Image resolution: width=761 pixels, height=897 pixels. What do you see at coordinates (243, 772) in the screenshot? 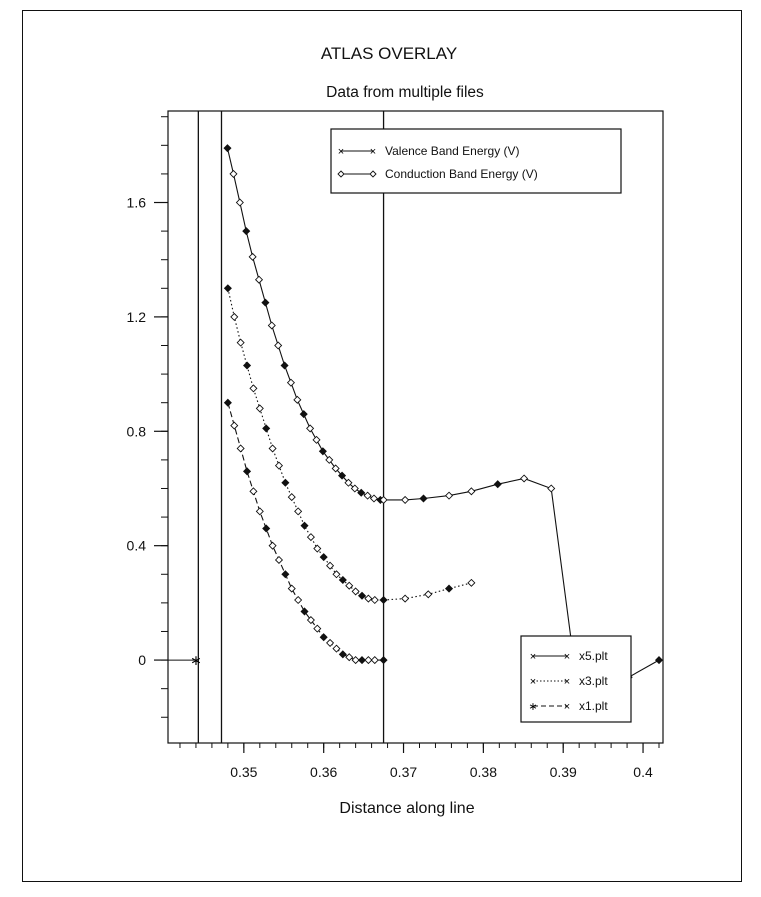
I see `x-tick-label-0: 0.35` at bounding box center [243, 772].